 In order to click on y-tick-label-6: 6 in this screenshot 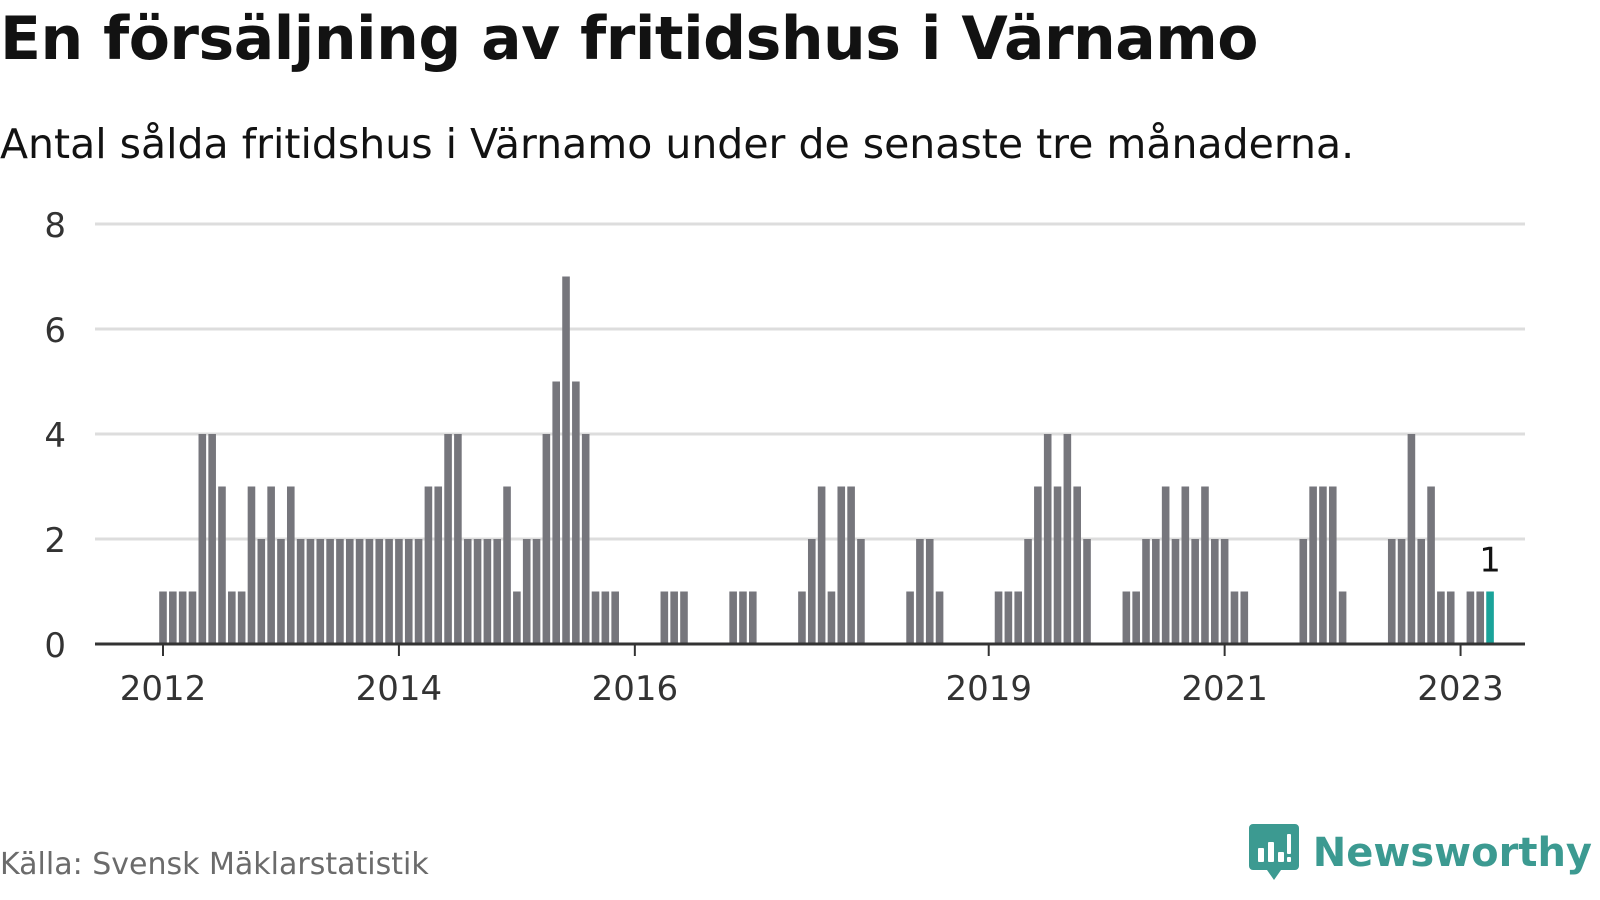, I will do `click(55, 331)`.